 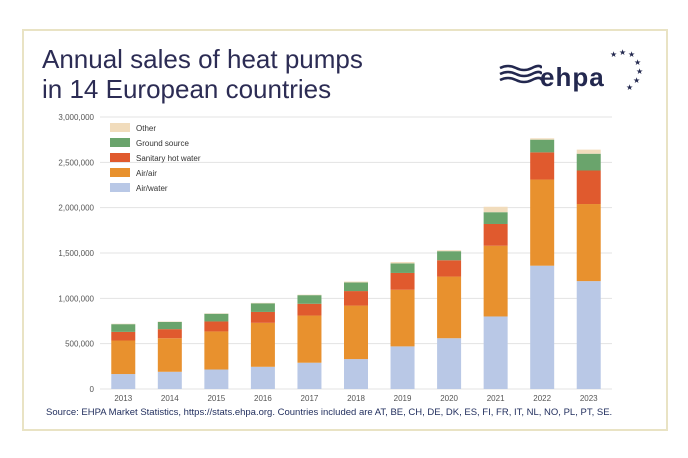 I want to click on legend-label-air-air: Air/air, so click(x=146, y=173).